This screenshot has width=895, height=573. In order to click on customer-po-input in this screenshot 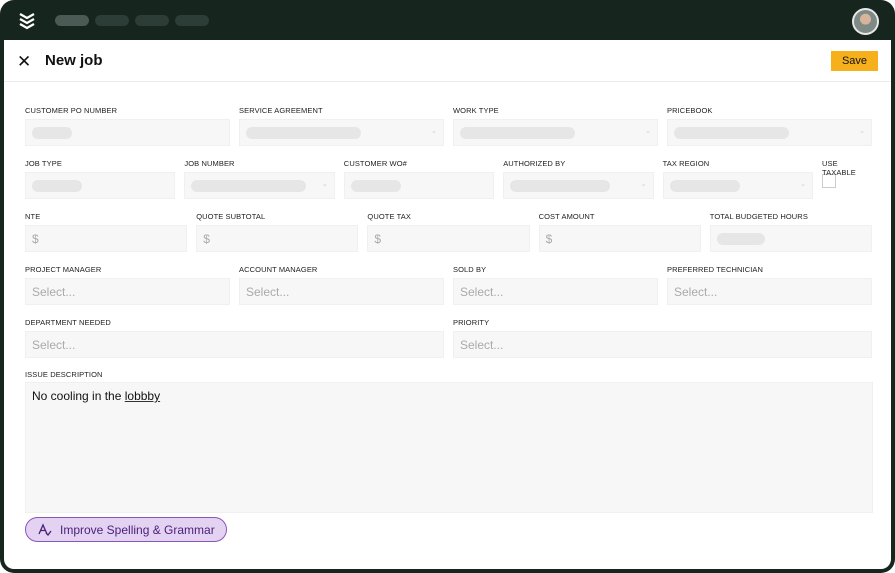, I will do `click(127, 132)`.